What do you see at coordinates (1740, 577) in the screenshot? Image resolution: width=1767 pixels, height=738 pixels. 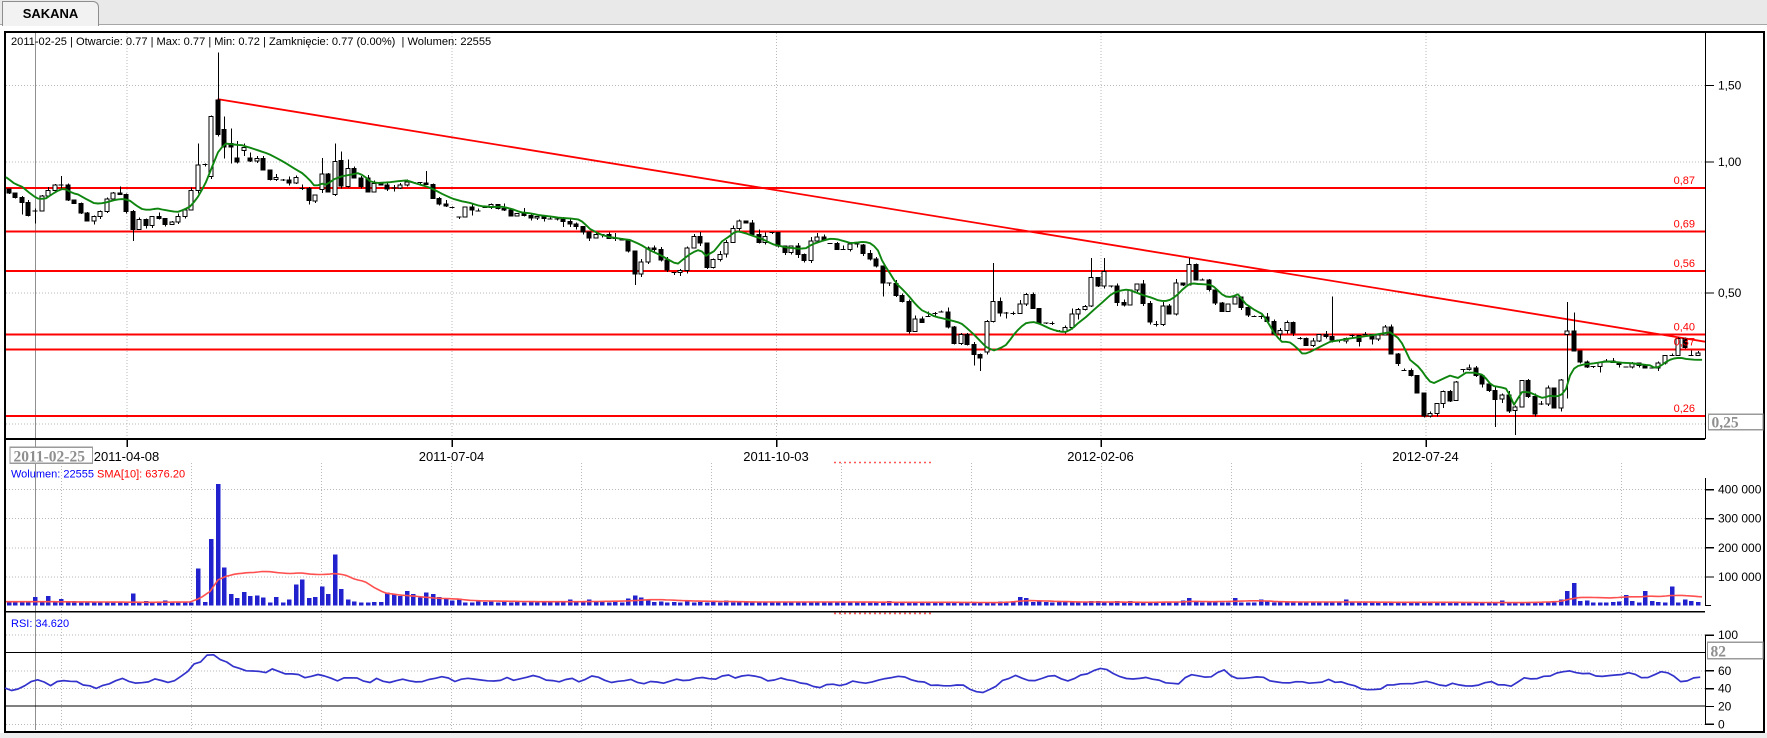 I see `svg-text: 100 000` at bounding box center [1740, 577].